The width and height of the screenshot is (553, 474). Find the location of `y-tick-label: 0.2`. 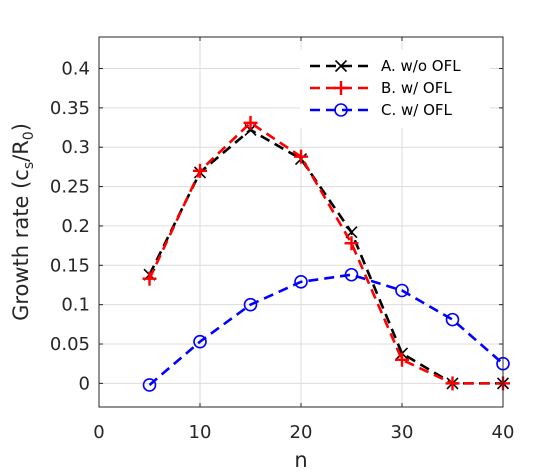

y-tick-label: 0.2 is located at coordinates (75, 226).